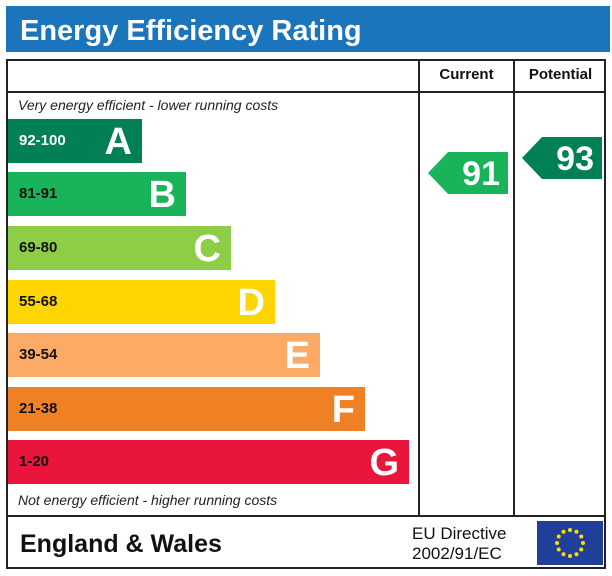 The height and width of the screenshot is (576, 612). What do you see at coordinates (514, 288) in the screenshot?
I see `divider-potential` at bounding box center [514, 288].